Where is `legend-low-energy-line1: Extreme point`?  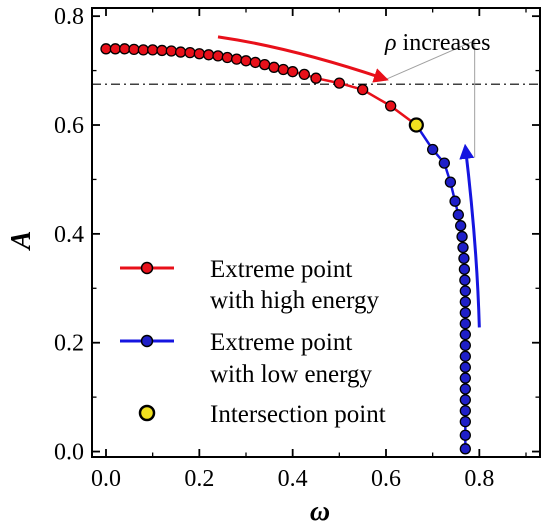 legend-low-energy-line1: Extreme point is located at coordinates (281, 342).